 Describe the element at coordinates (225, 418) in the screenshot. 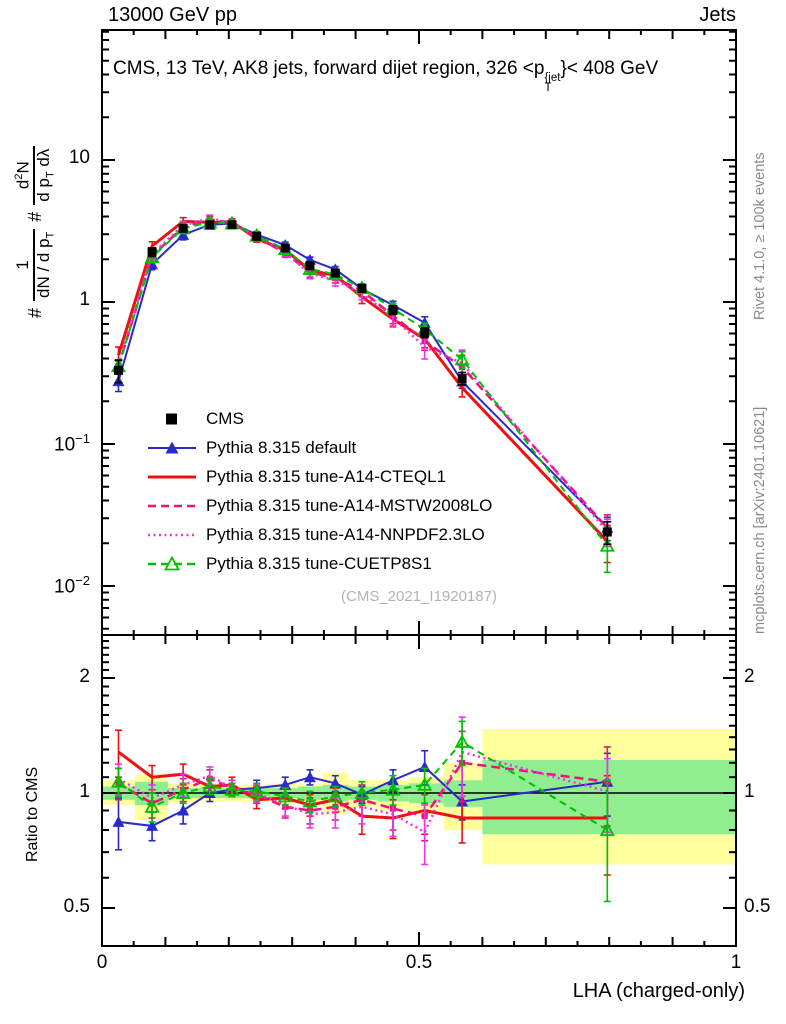

I see `legend-label: CMS` at that location.